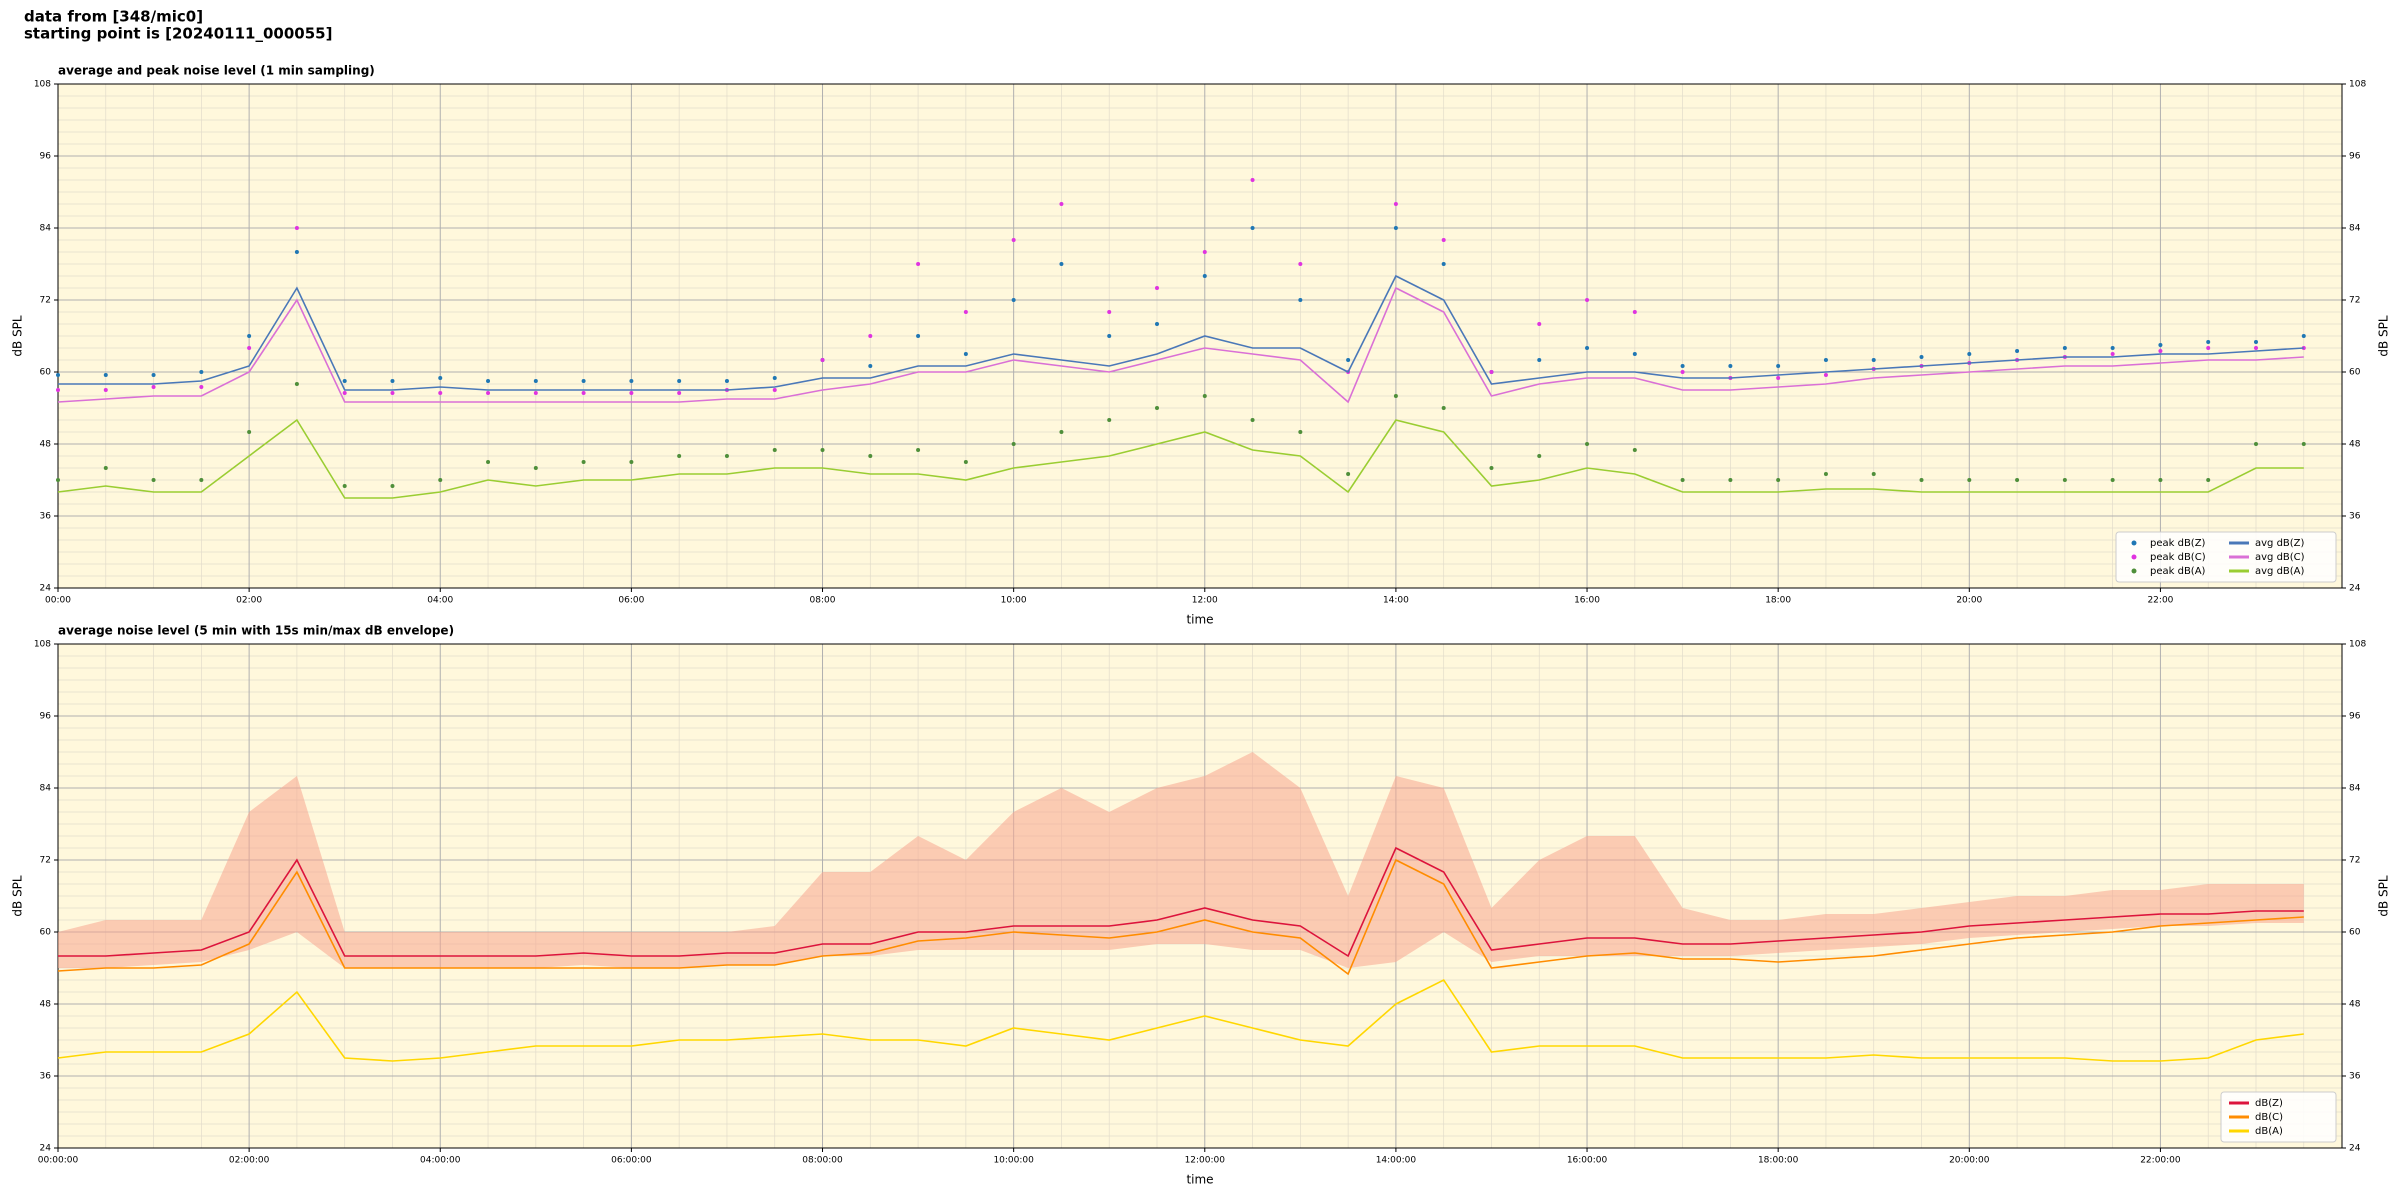  Describe the element at coordinates (1587, 601) in the screenshot. I see `x-tick-label: 16:00` at that location.